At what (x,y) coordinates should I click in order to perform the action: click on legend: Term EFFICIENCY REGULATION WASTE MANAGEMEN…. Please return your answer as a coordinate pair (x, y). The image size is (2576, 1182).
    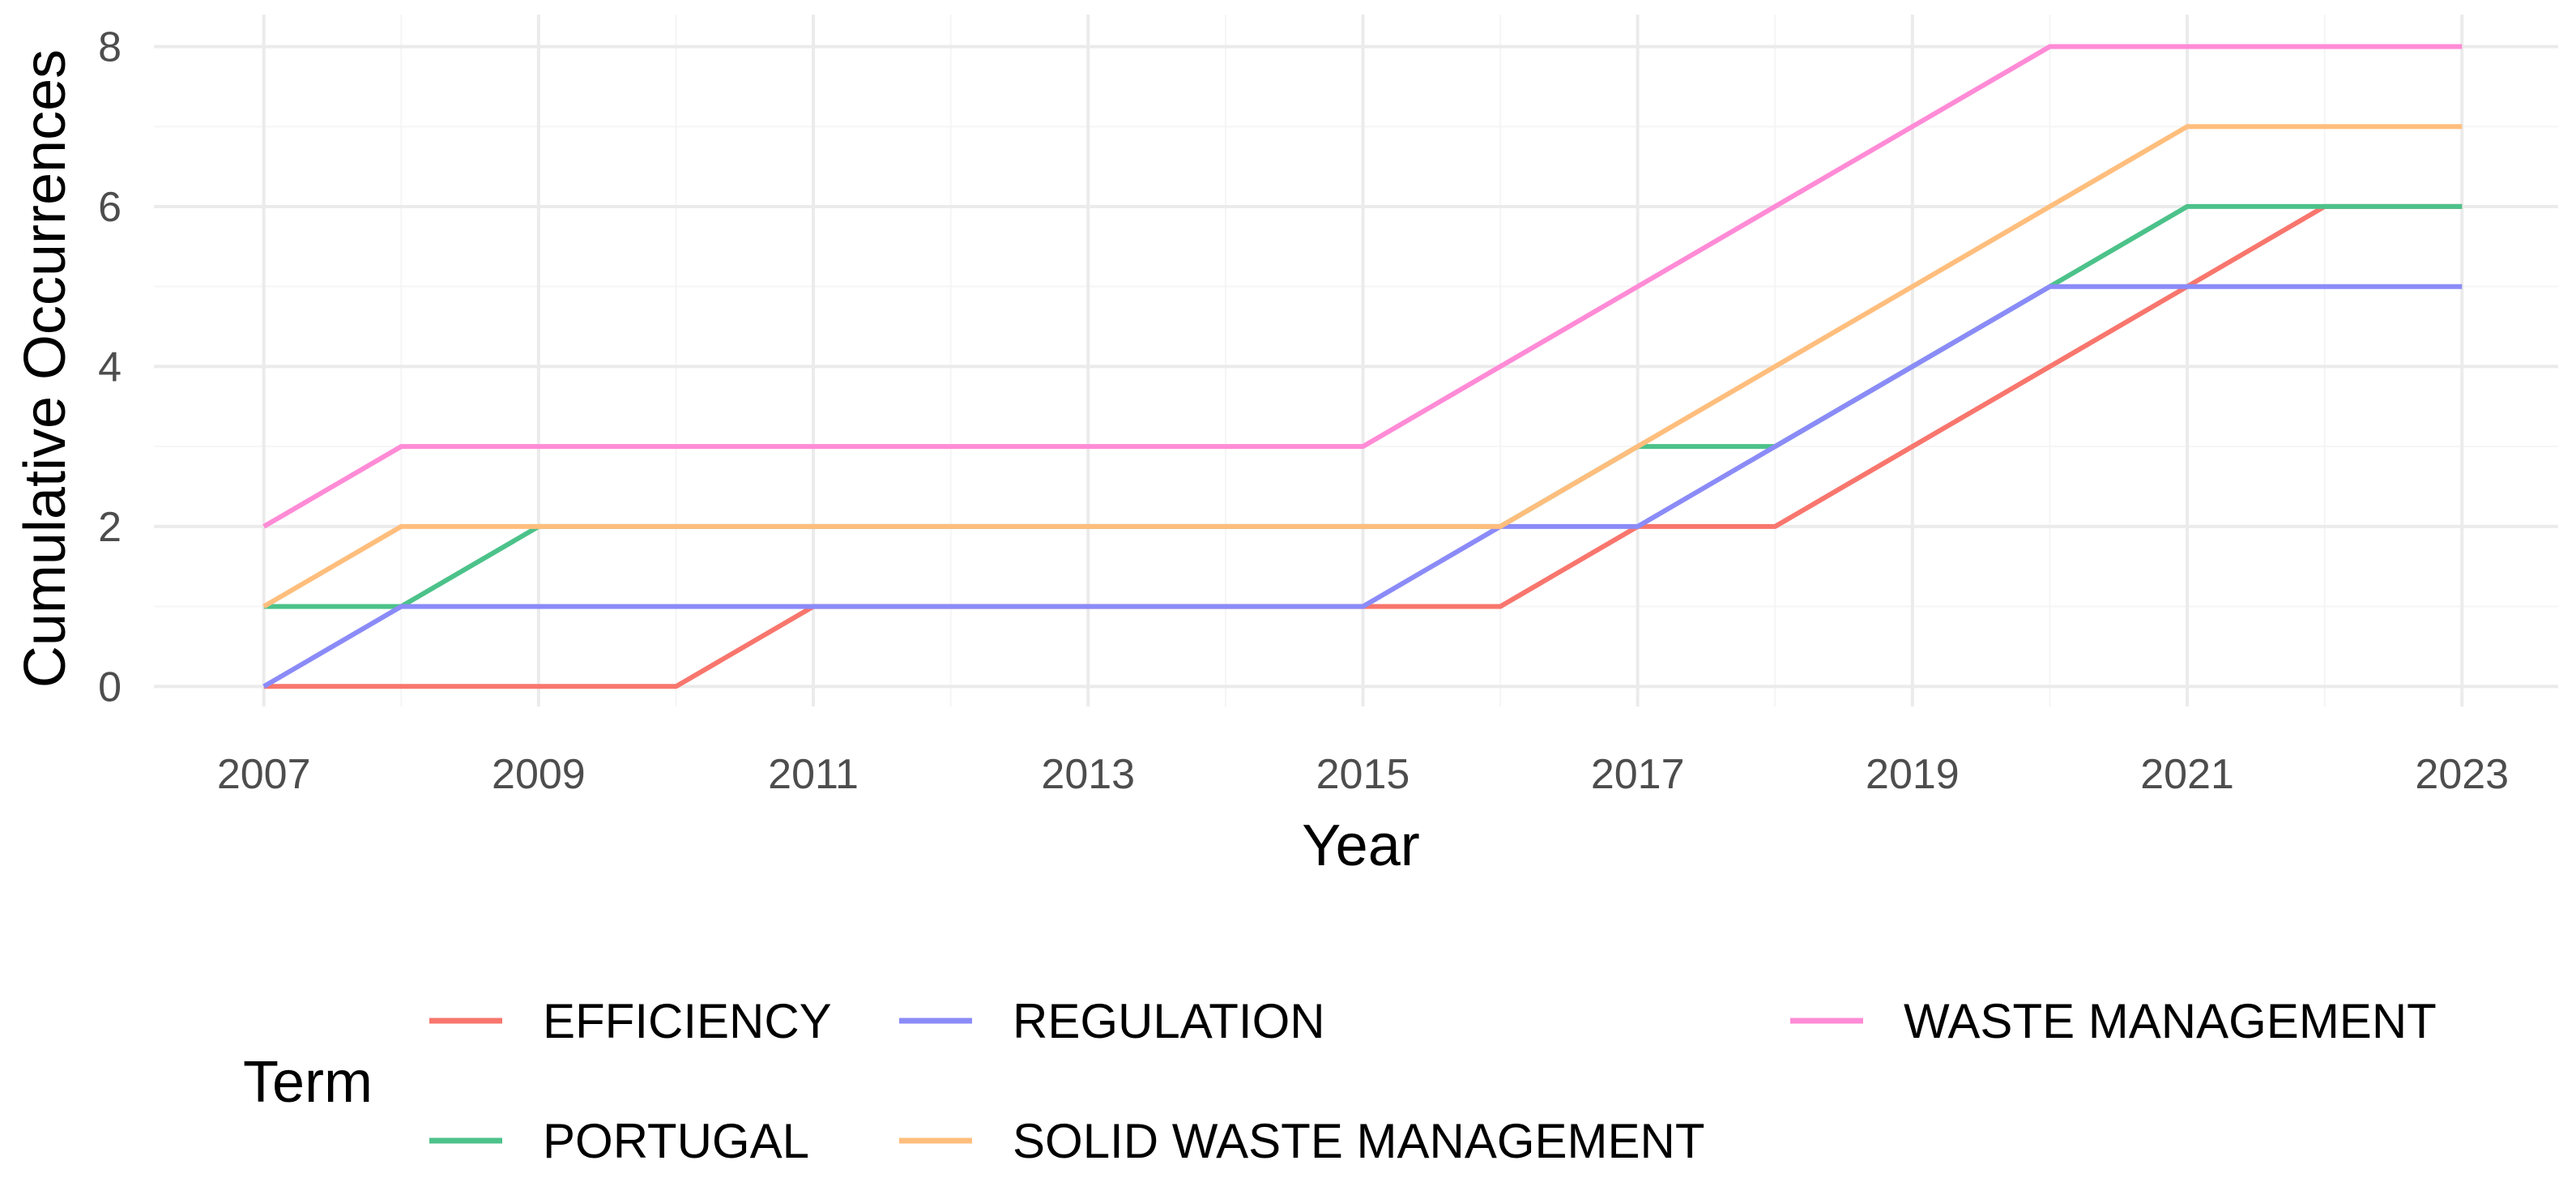
    Looking at the image, I should click on (1340, 1081).